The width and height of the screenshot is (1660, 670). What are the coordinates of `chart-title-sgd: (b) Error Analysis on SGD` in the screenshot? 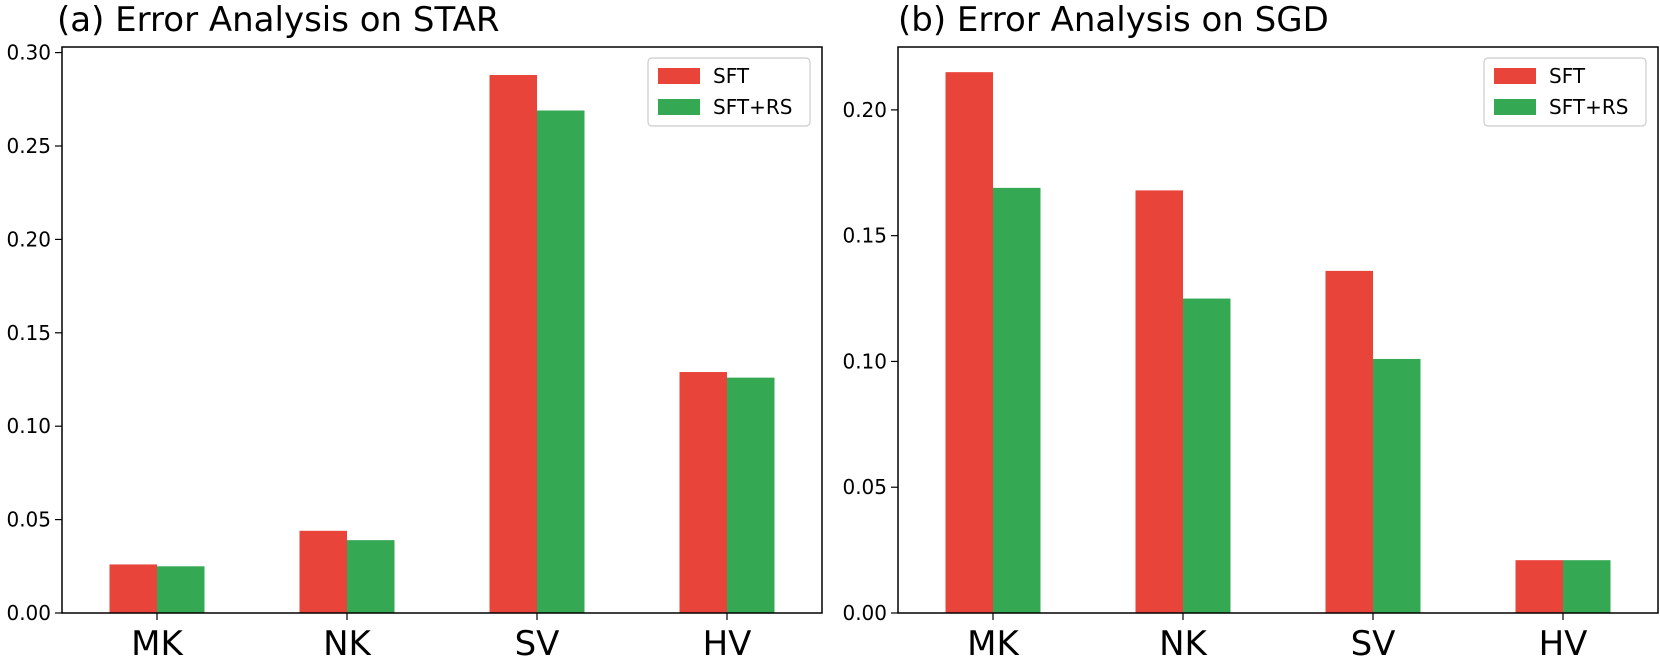 It's located at (1113, 20).